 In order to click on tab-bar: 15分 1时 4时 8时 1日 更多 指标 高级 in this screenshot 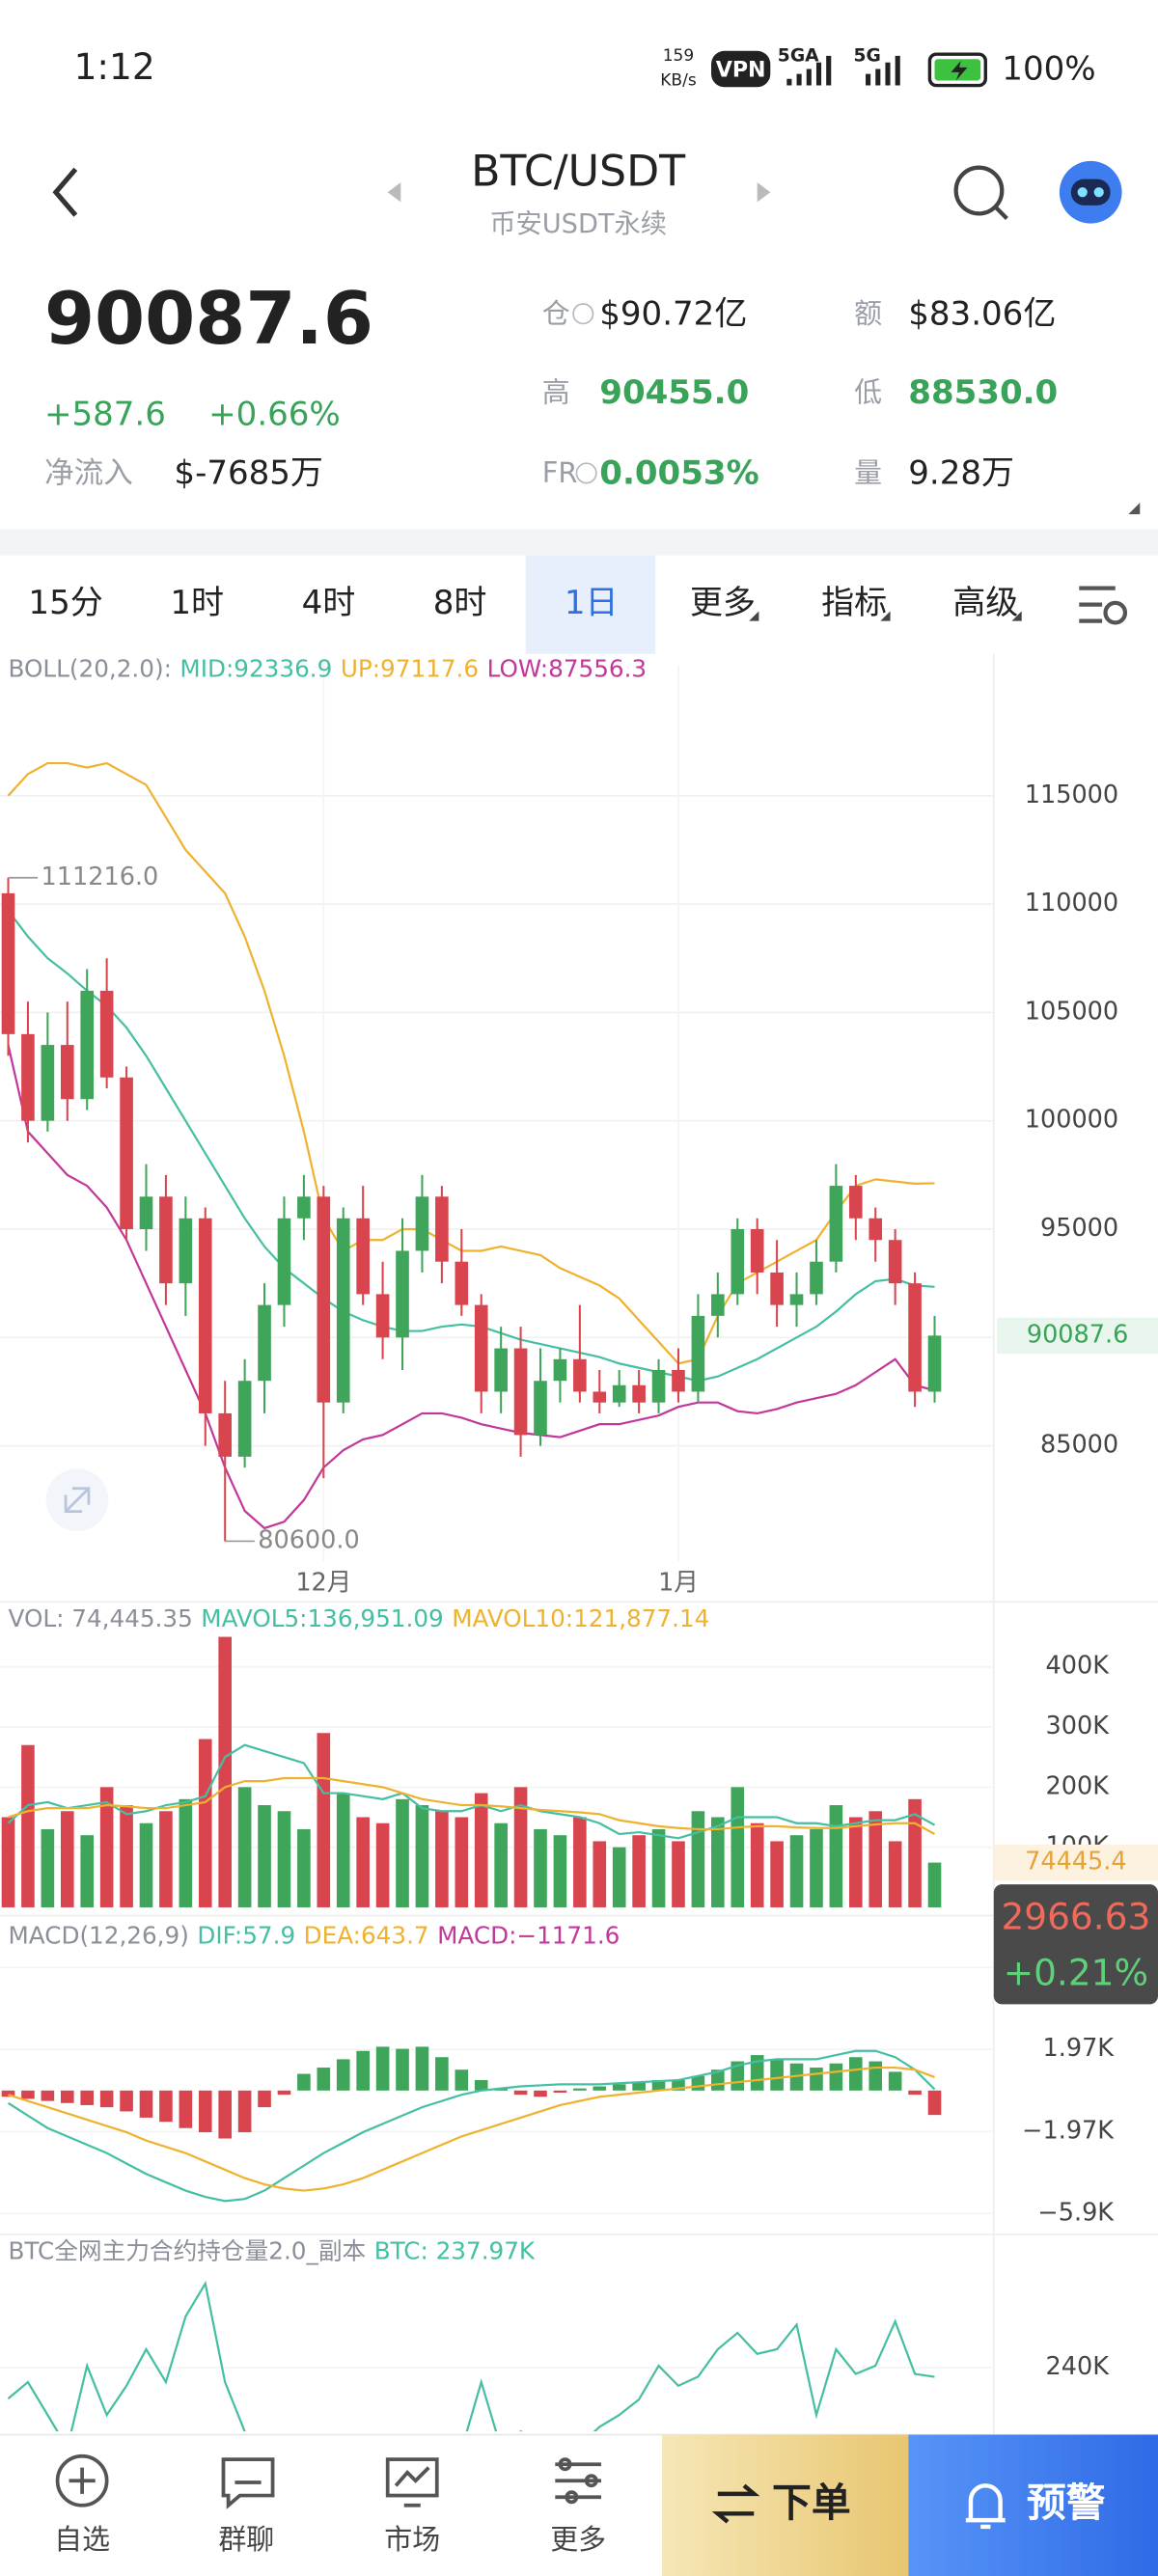, I will do `click(525, 603)`.